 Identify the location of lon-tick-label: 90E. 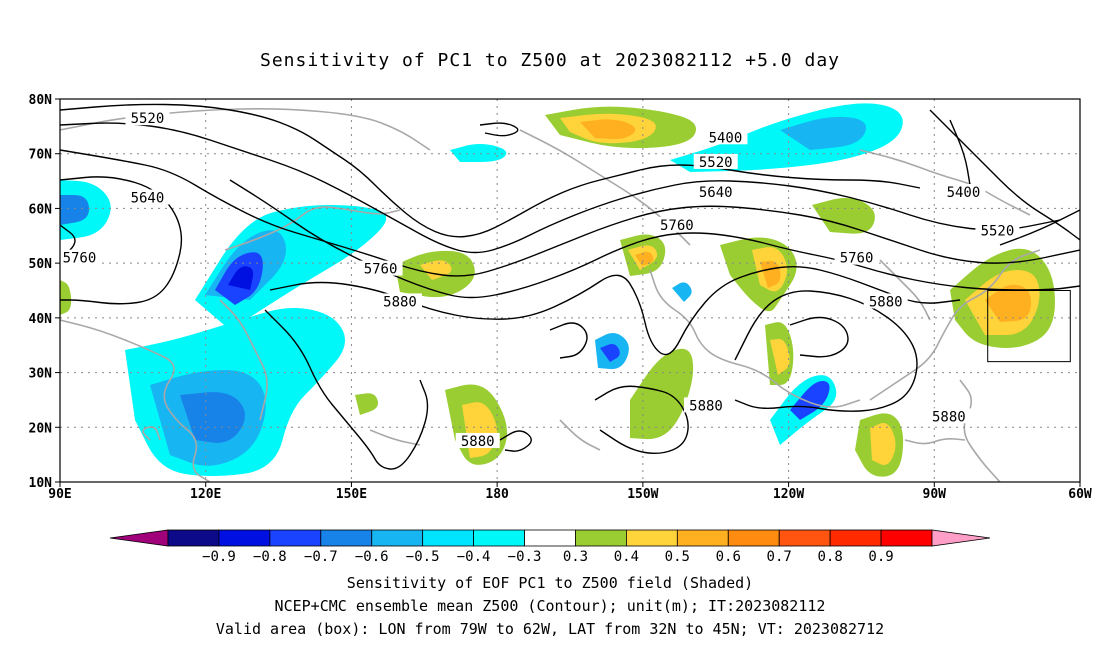
(59, 494).